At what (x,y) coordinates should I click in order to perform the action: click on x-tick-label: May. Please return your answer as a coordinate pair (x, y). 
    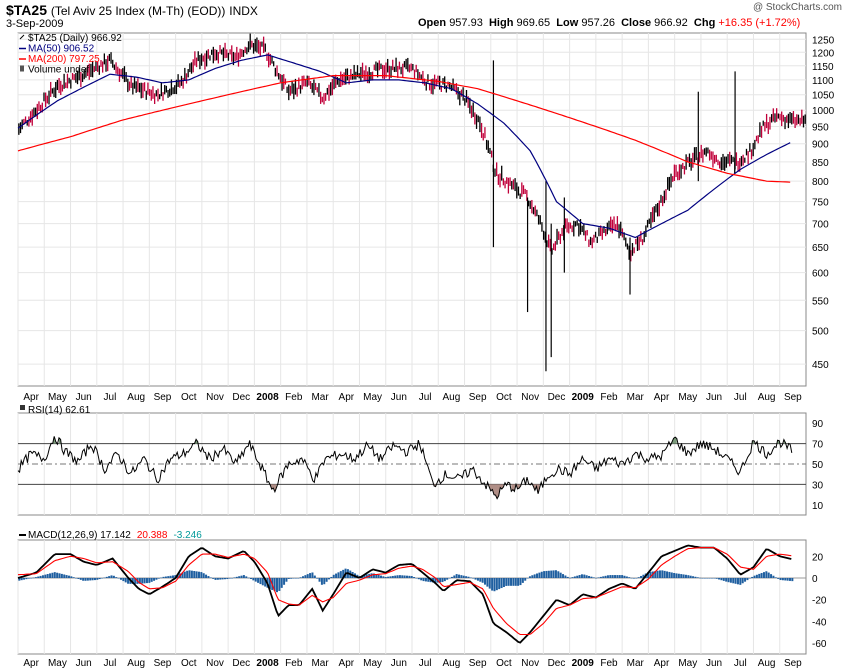
    Looking at the image, I should click on (372, 397).